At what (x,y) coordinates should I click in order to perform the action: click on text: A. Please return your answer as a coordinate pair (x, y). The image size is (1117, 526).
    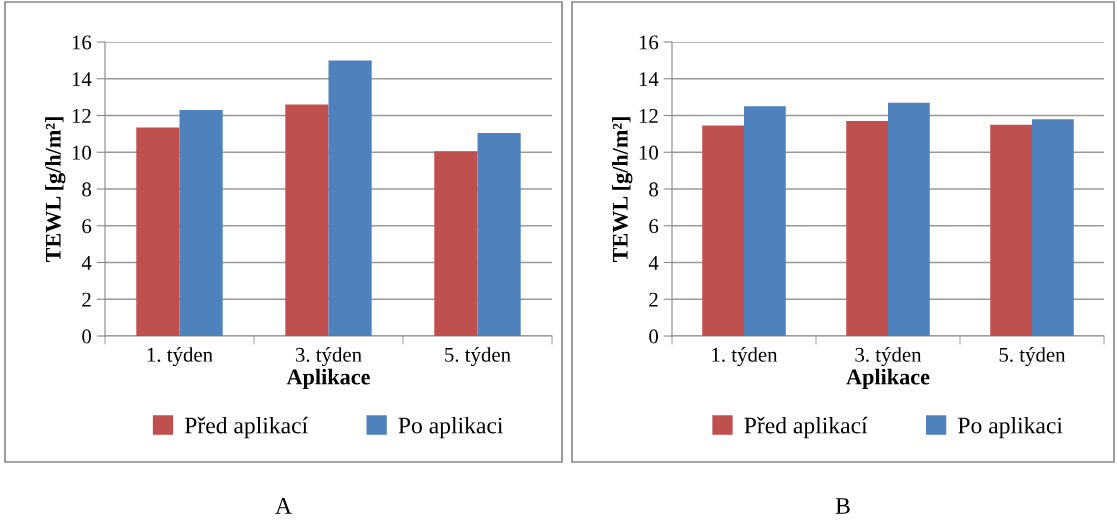
    Looking at the image, I should click on (283, 506).